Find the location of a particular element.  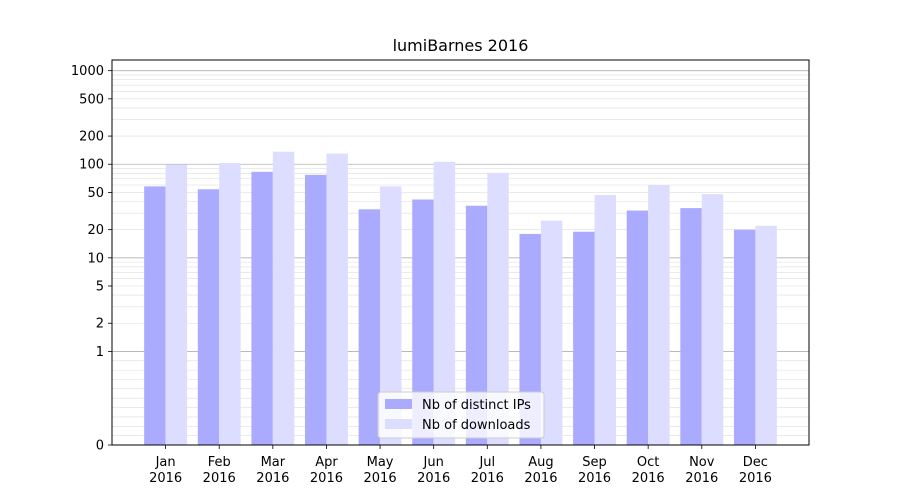

y-tick-label: 10 is located at coordinates (95, 258).